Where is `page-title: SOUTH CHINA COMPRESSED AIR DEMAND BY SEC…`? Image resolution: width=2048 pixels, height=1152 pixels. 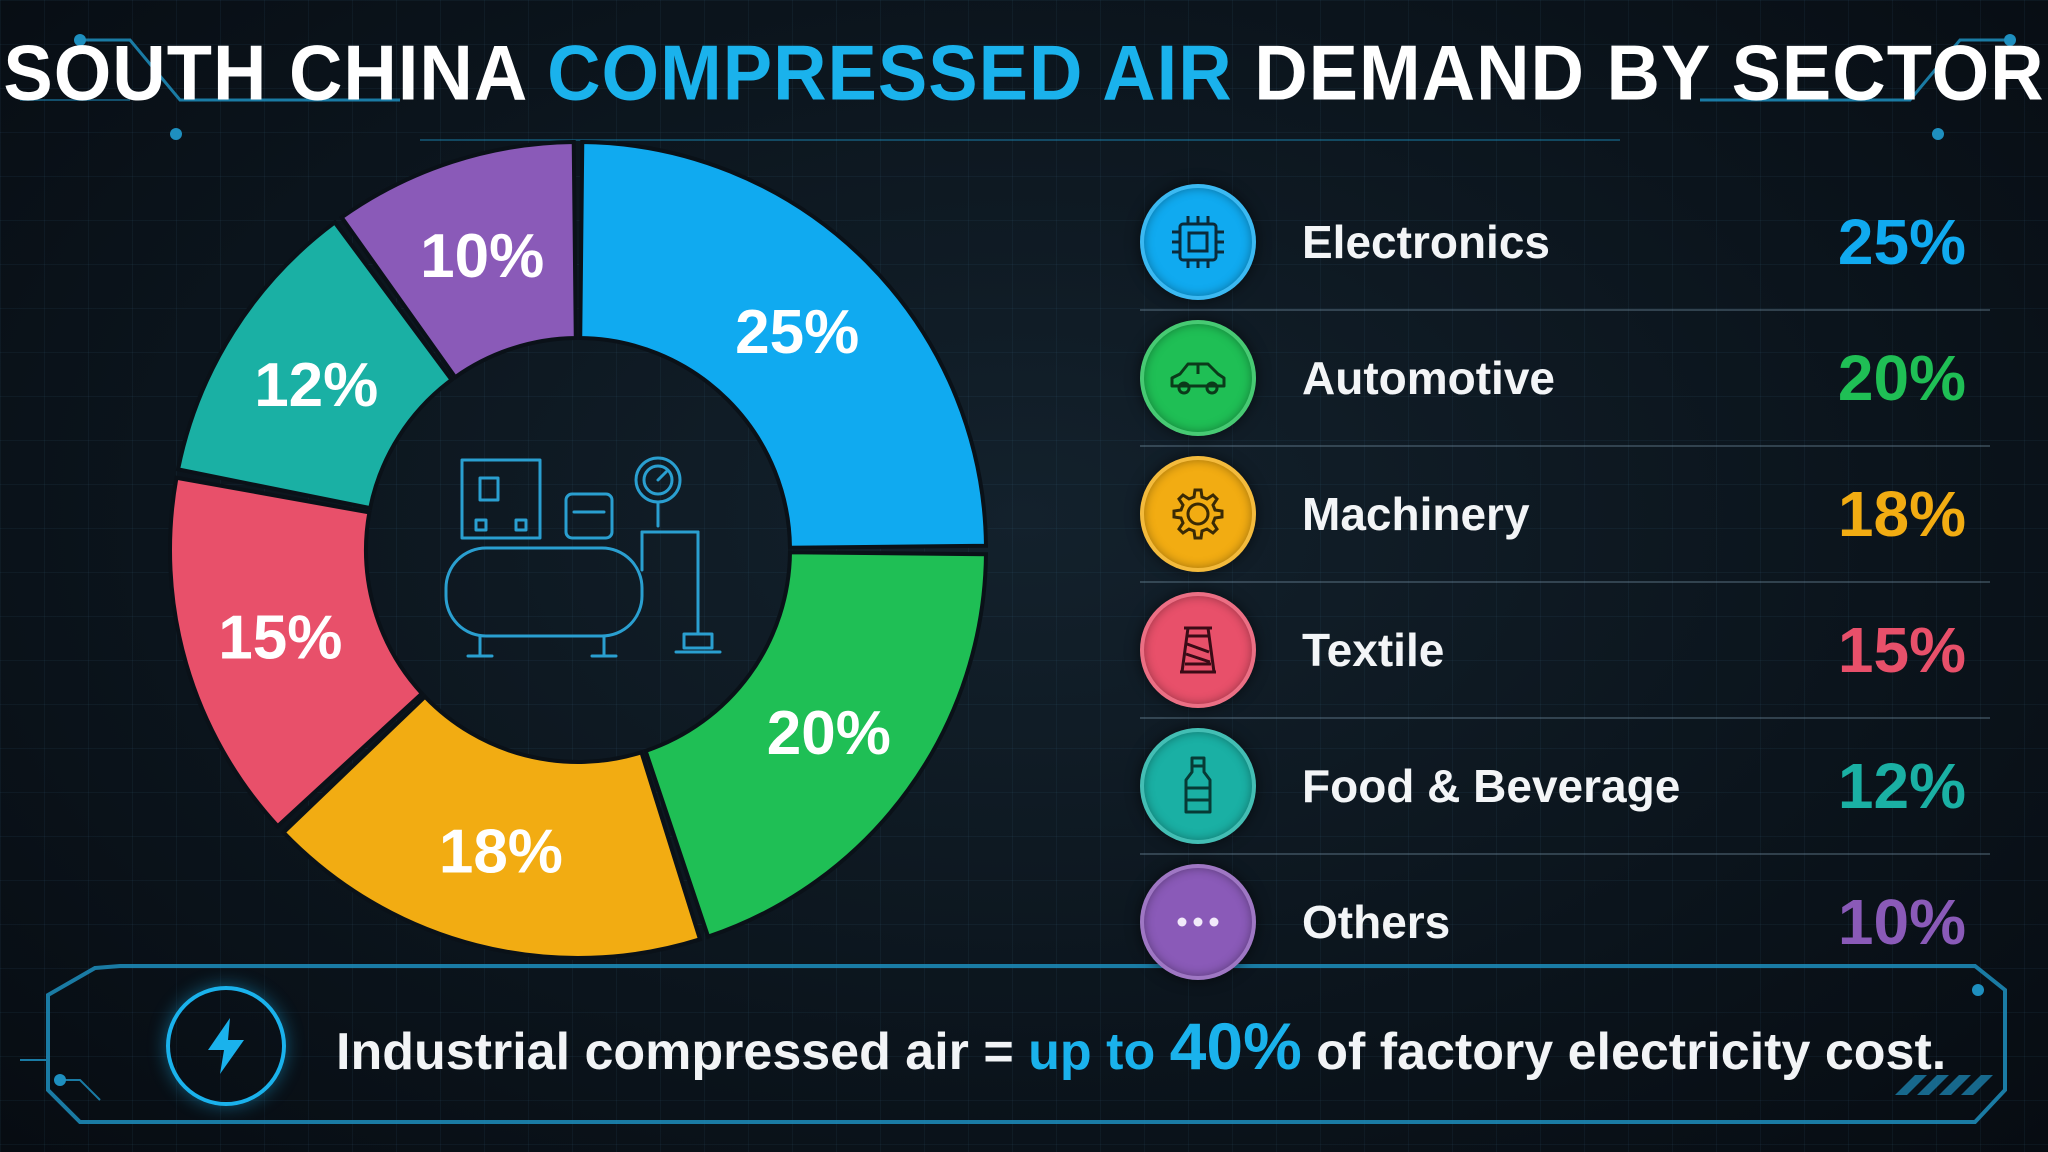 page-title: SOUTH CHINA COMPRESSED AIR DEMAND BY SEC… is located at coordinates (1024, 72).